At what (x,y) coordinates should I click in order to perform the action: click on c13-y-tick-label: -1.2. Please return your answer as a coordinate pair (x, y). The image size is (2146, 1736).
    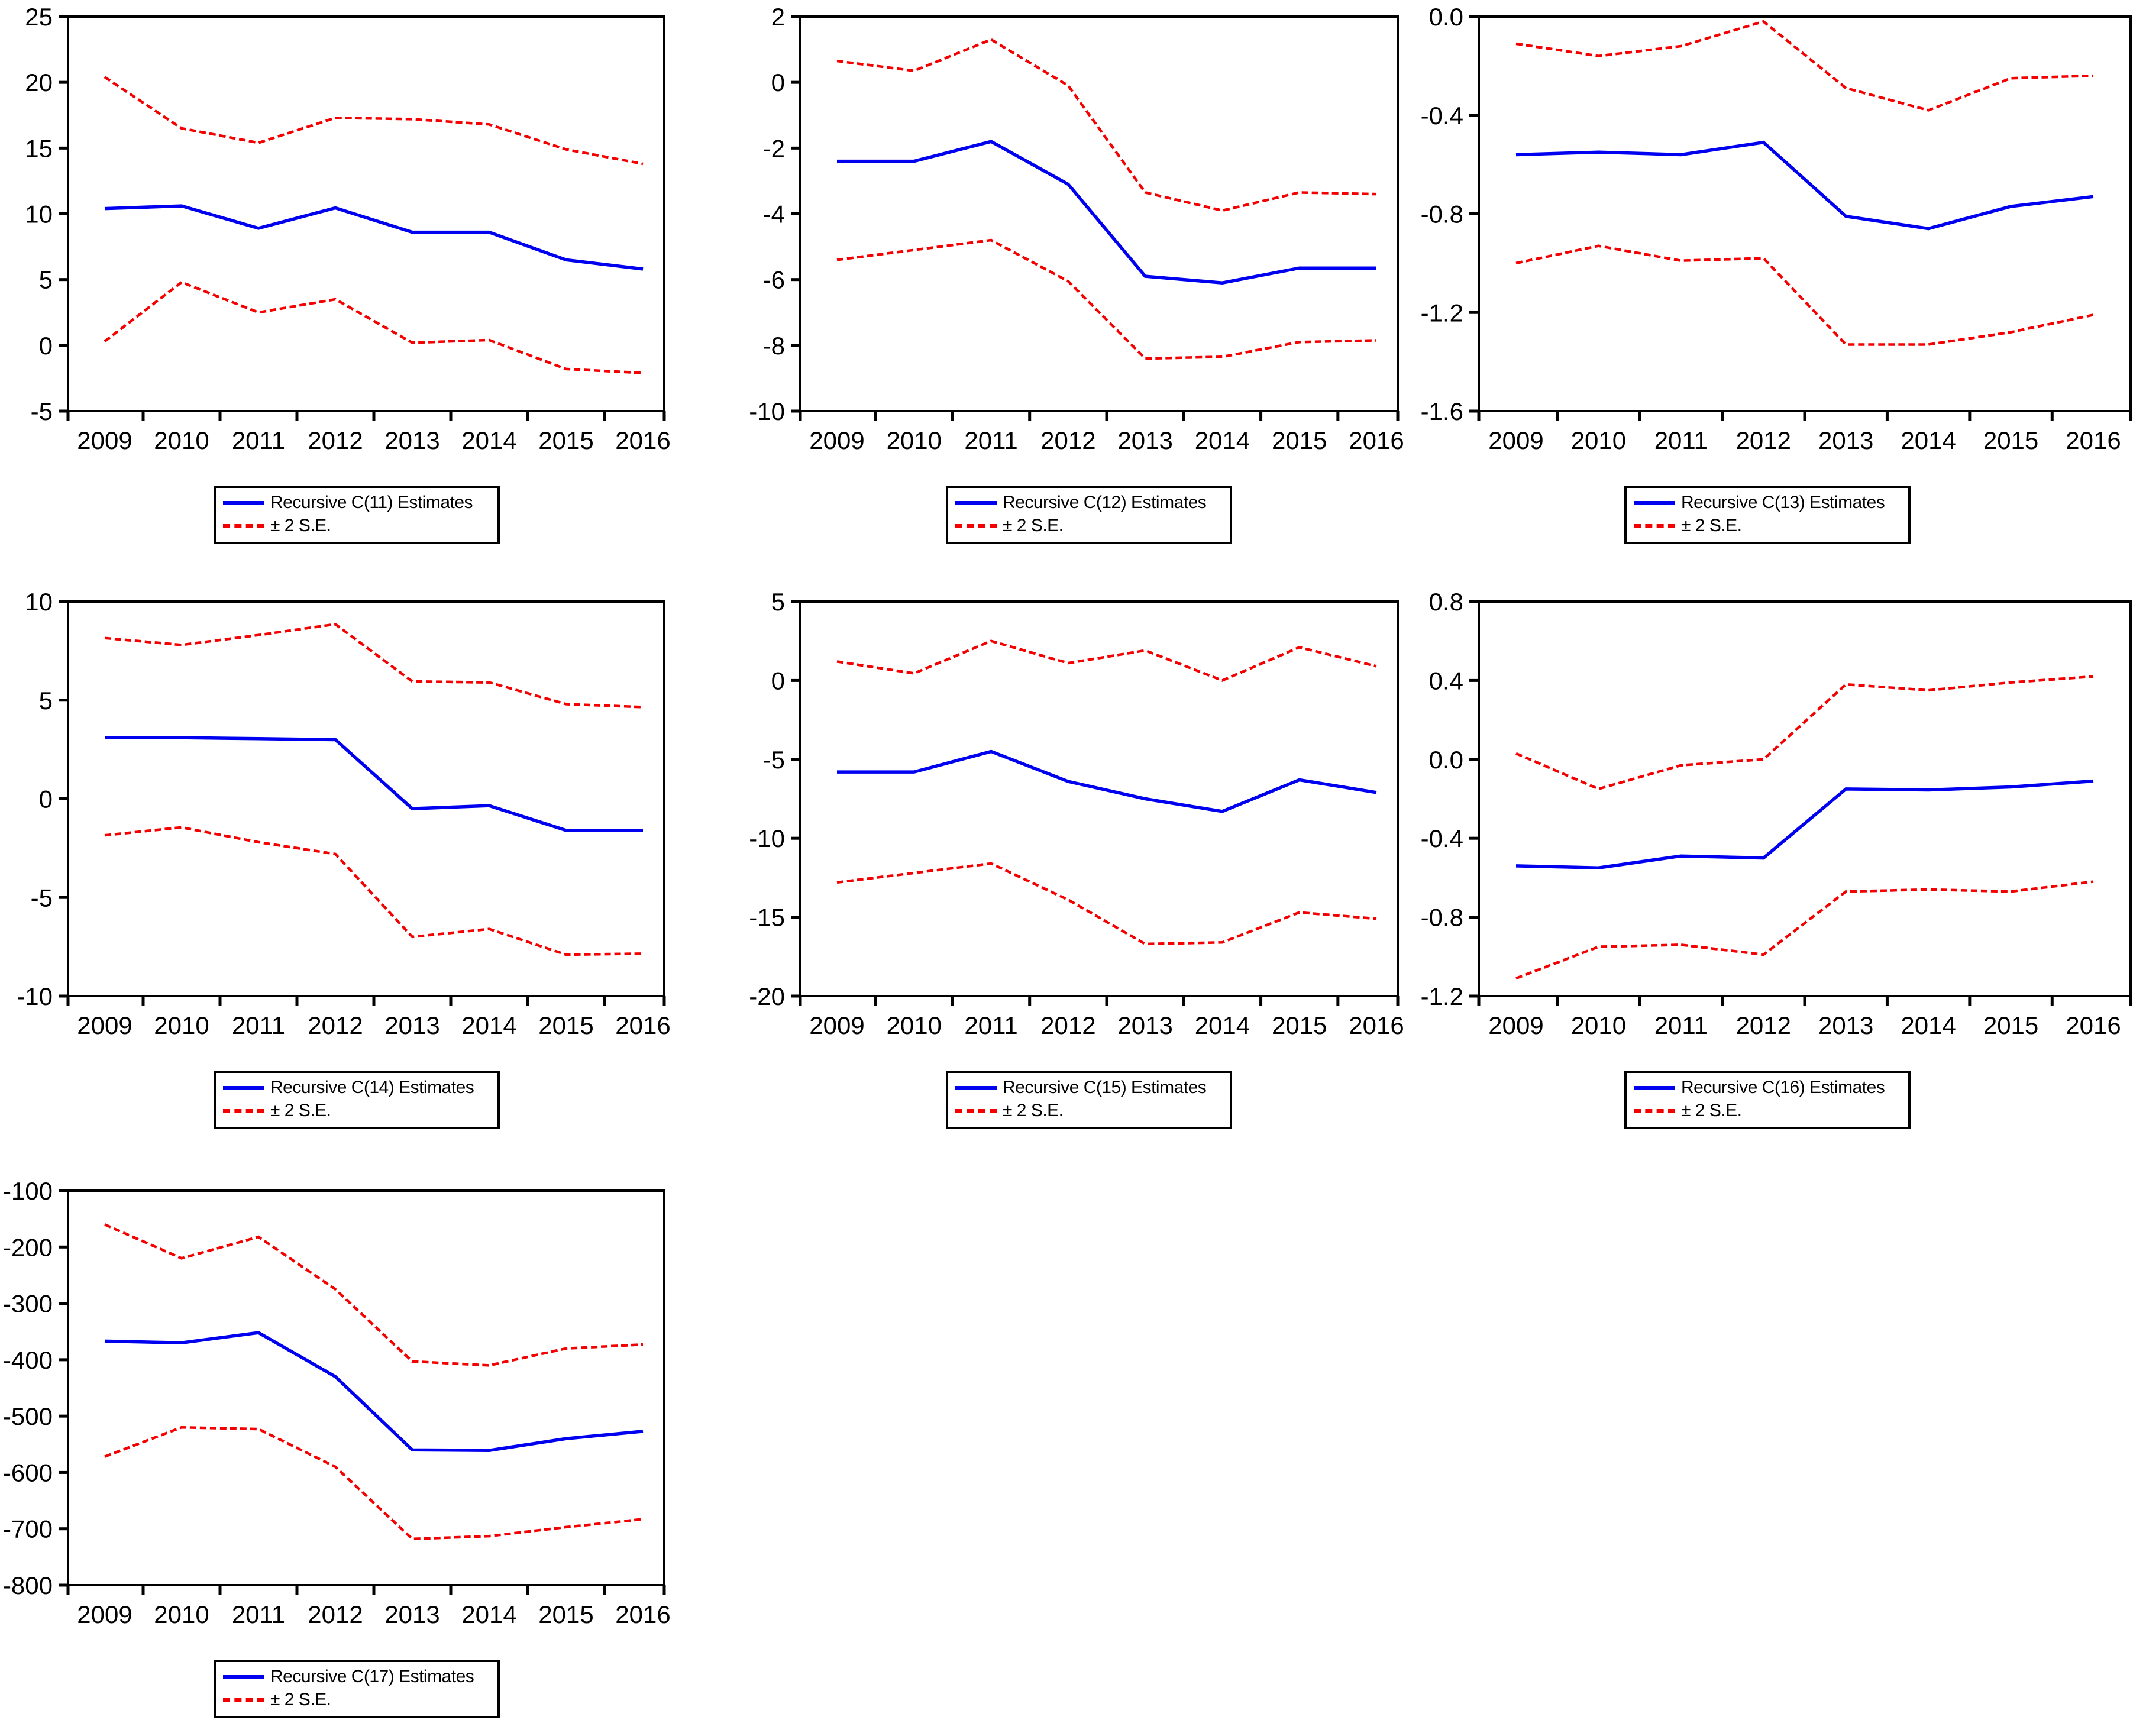
    Looking at the image, I should click on (1442, 312).